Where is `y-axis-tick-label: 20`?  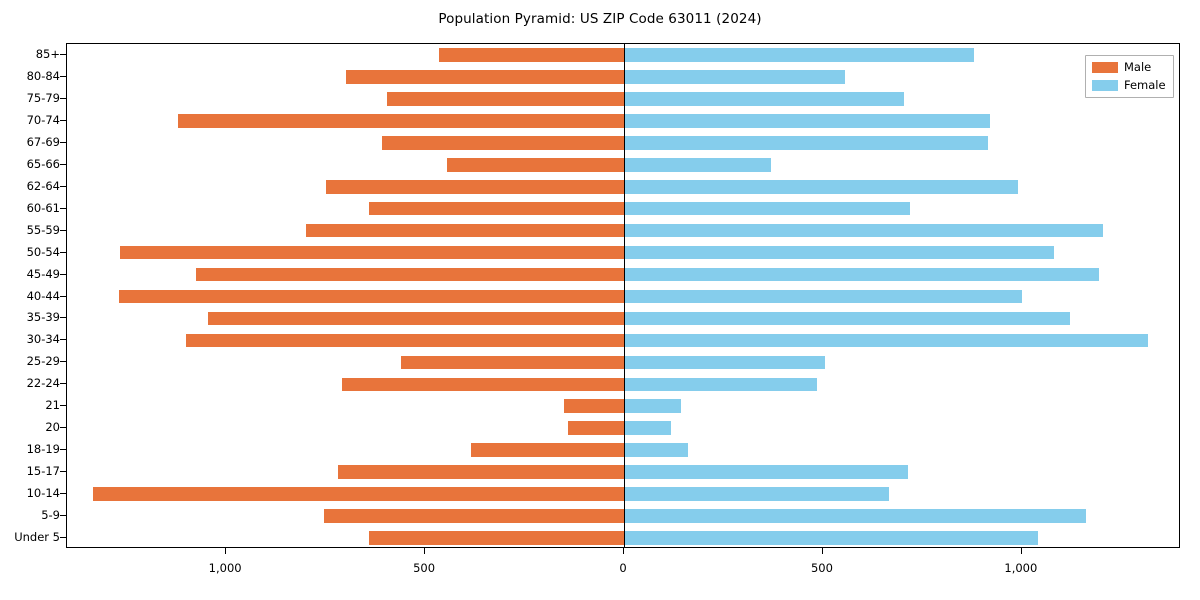 y-axis-tick-label: 20 is located at coordinates (52, 427).